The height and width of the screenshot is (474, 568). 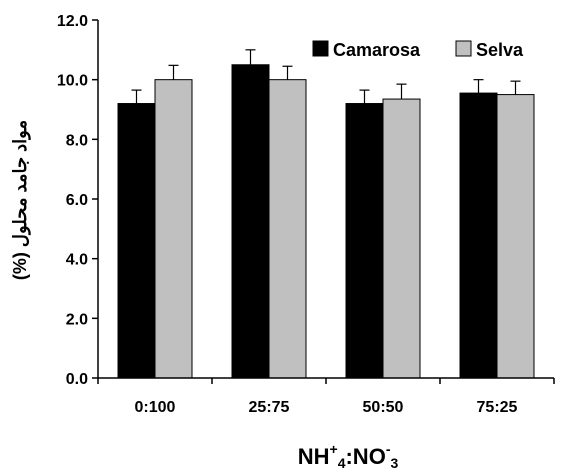 What do you see at coordinates (377, 50) in the screenshot?
I see `legend-label-camarosa: Camarosa` at bounding box center [377, 50].